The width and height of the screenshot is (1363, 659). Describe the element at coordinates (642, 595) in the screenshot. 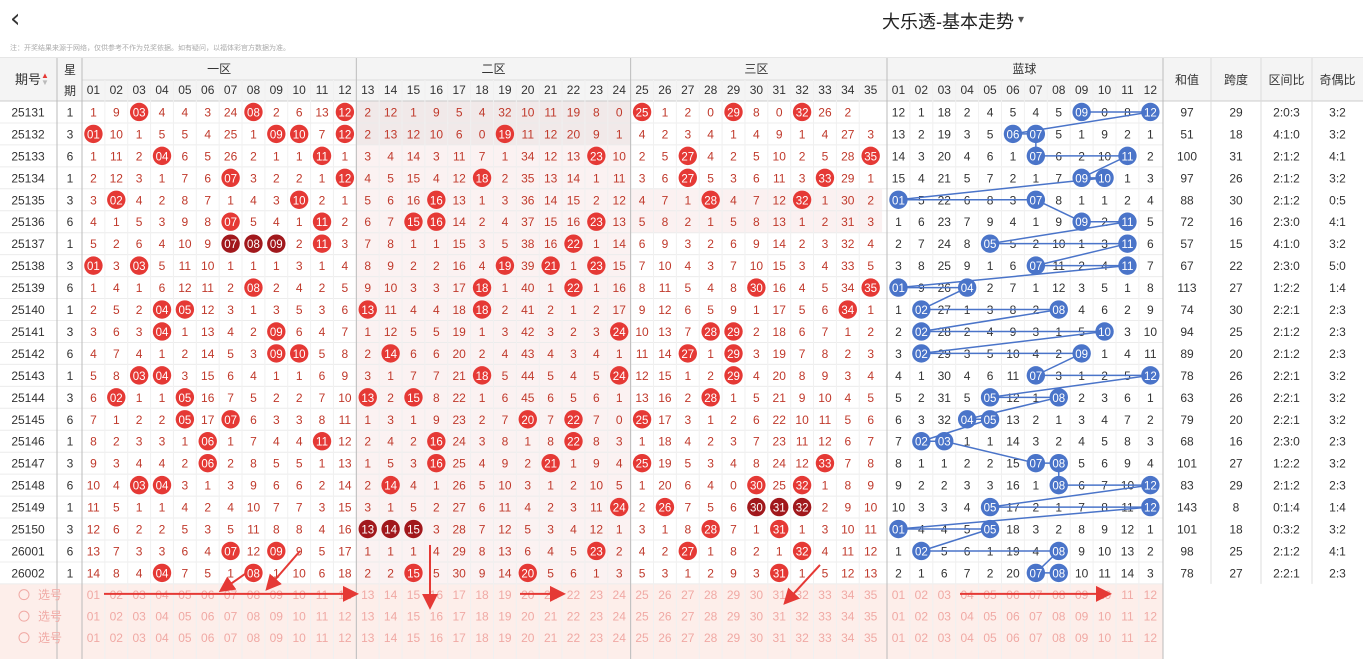

I see `select-red-number: 25` at that location.